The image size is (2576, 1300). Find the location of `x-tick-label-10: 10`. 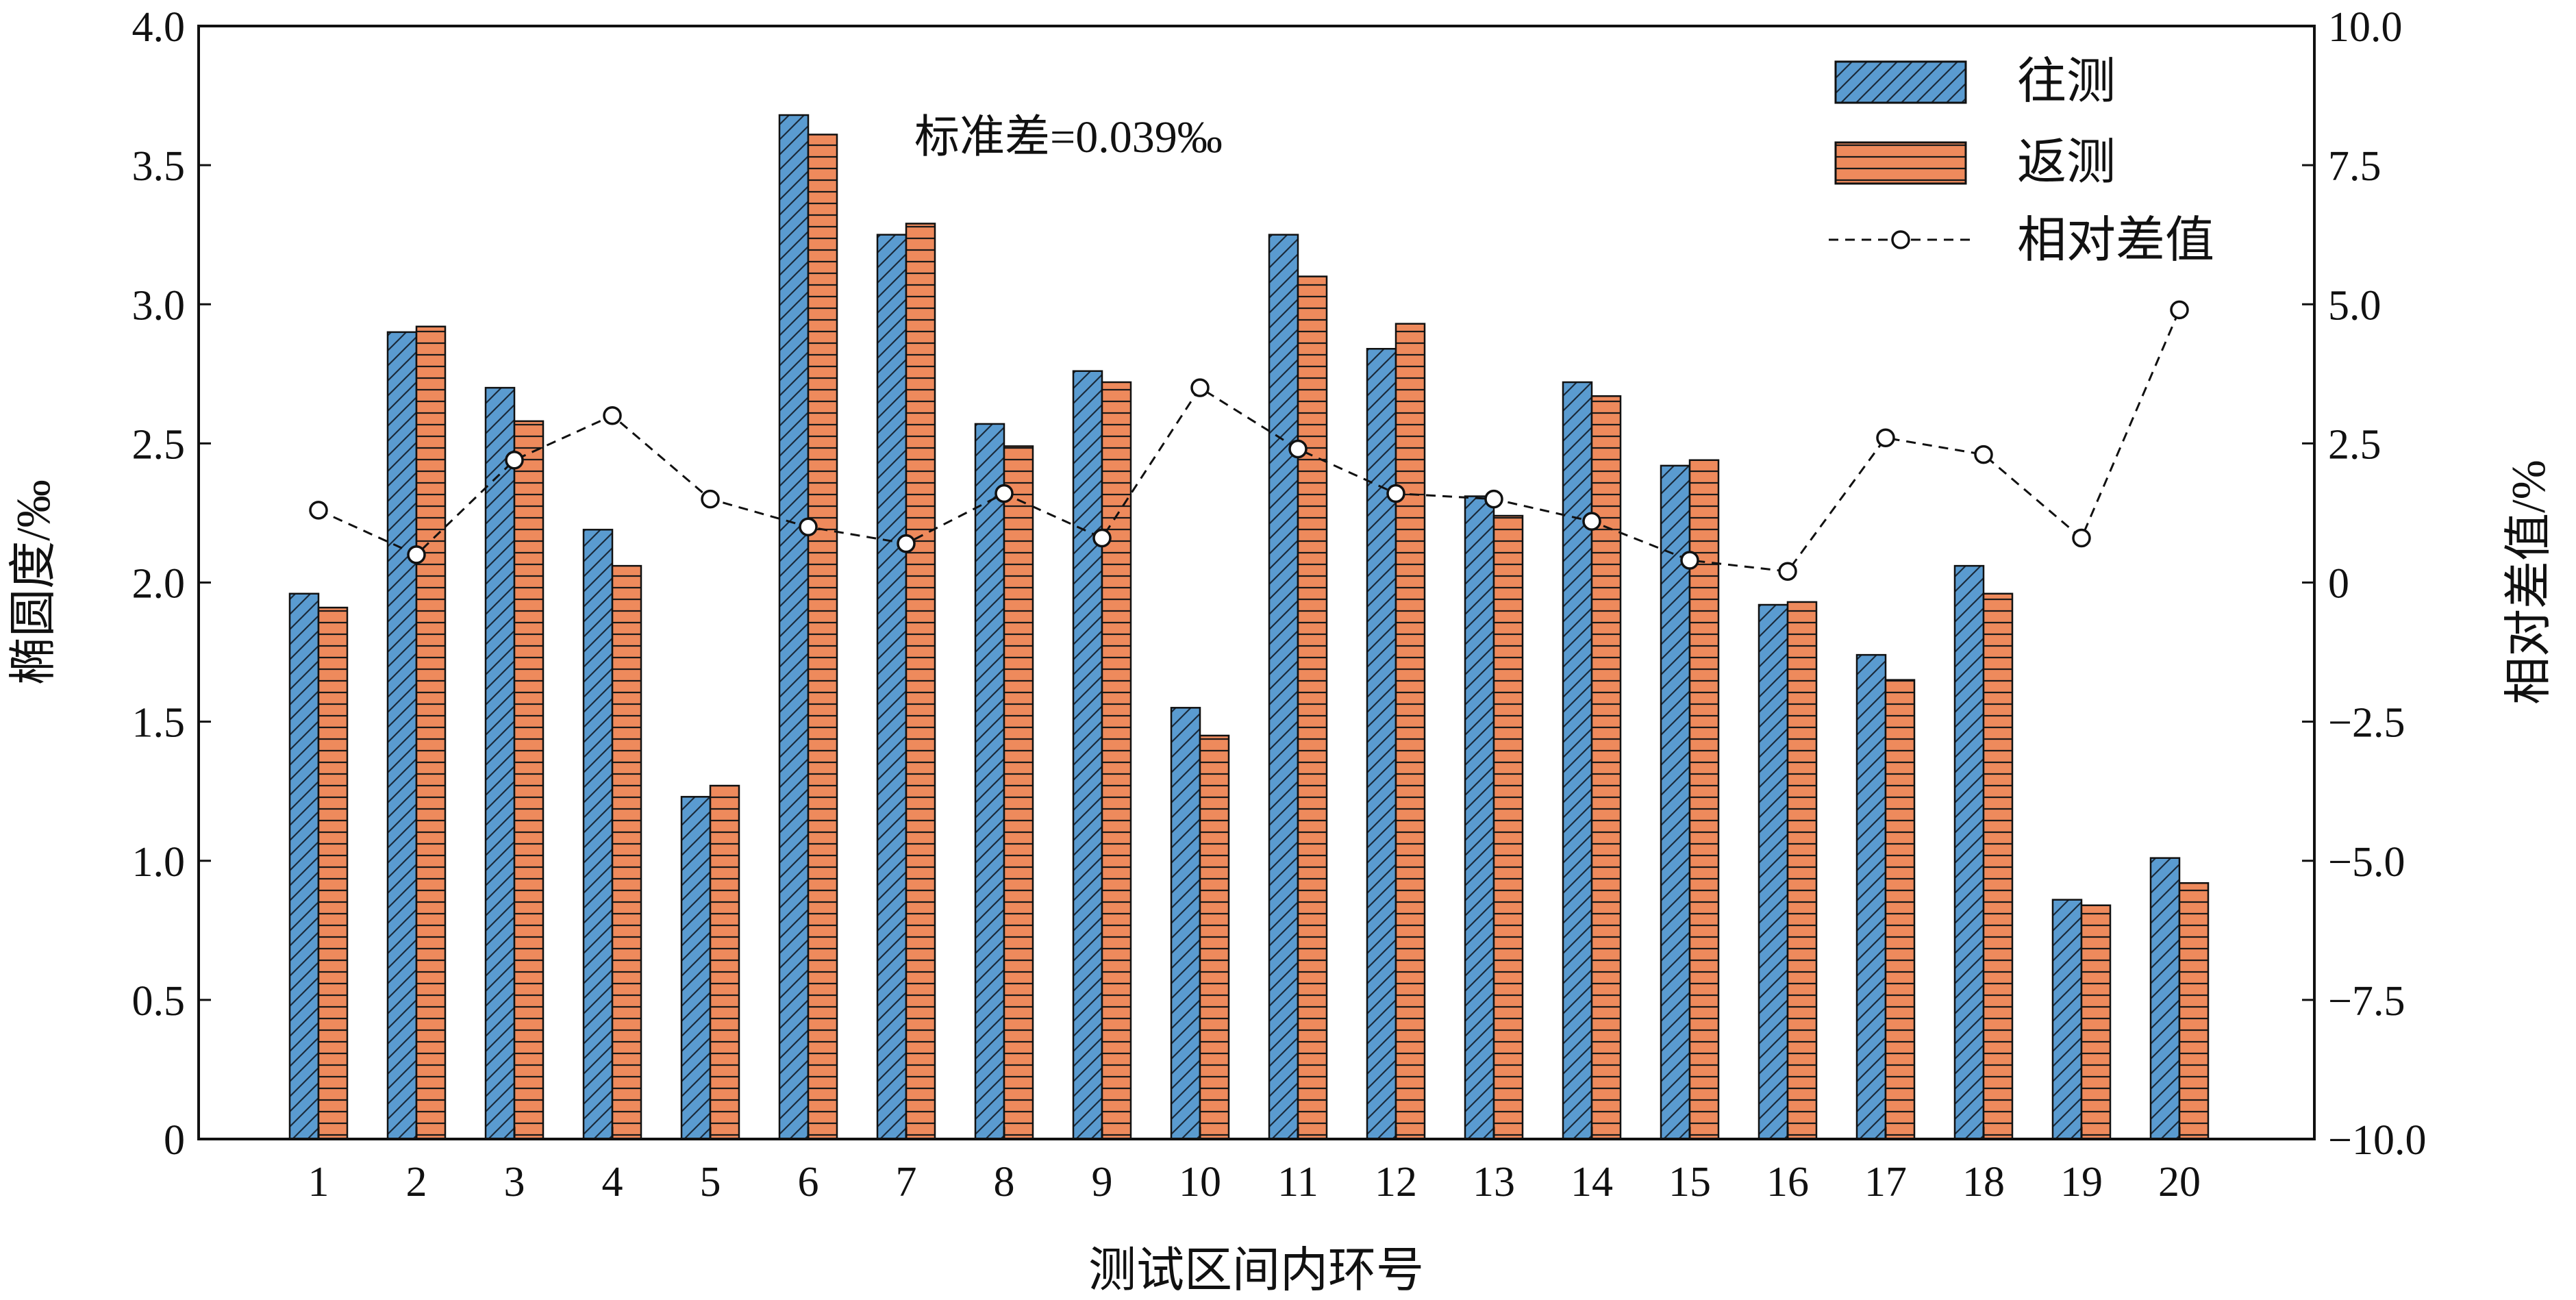

x-tick-label-10: 10 is located at coordinates (1200, 1182).